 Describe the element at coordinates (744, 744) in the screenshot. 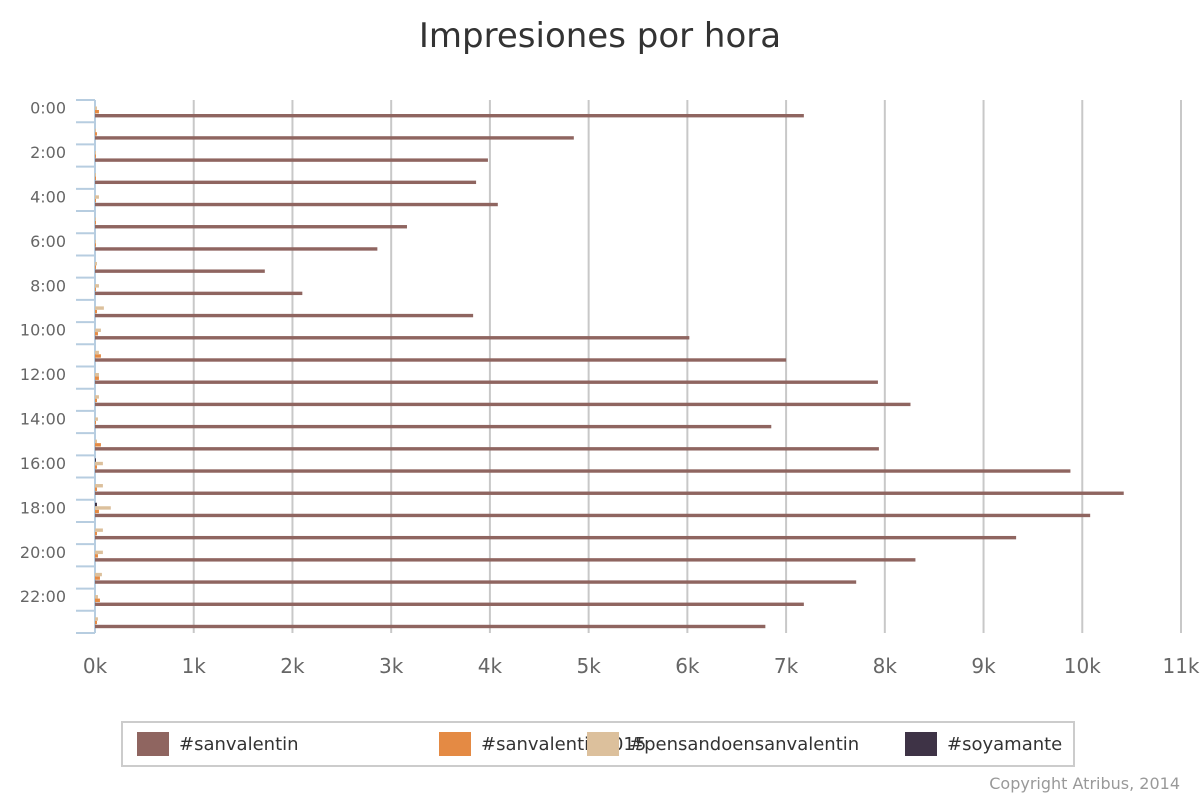

I see `legend-label-pensandoensanvalentin: #pensandoensanvalentin` at that location.